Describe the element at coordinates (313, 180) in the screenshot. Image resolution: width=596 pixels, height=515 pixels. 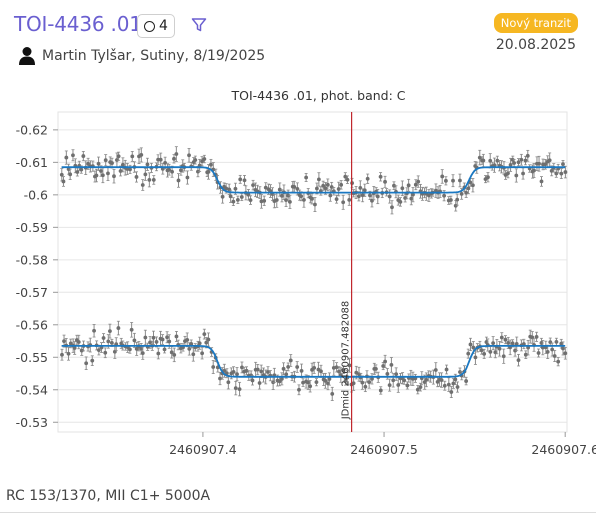
I see `model-curve` at that location.